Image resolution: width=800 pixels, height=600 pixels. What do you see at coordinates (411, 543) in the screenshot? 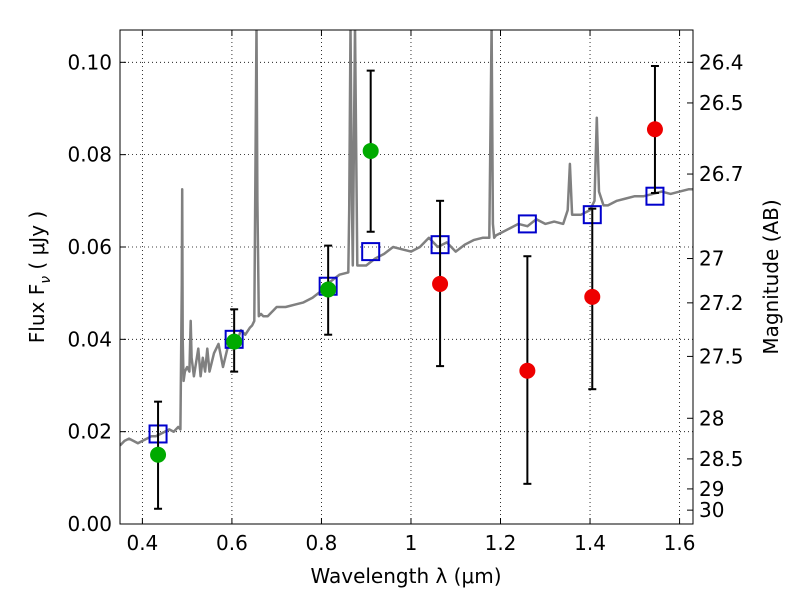
I see `x-tick-label: 1` at bounding box center [411, 543].